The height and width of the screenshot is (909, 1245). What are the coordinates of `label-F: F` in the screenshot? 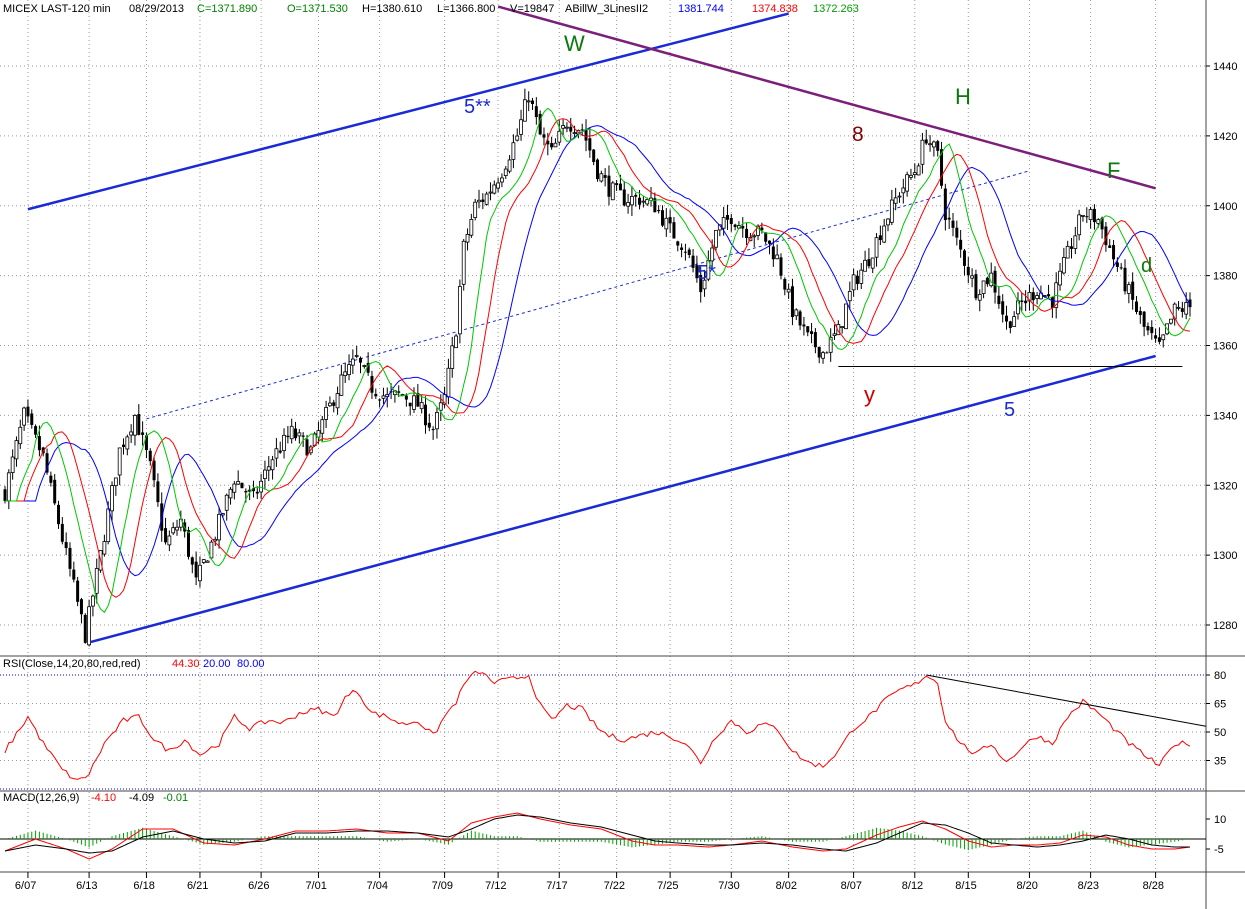 It's located at (1113, 170).